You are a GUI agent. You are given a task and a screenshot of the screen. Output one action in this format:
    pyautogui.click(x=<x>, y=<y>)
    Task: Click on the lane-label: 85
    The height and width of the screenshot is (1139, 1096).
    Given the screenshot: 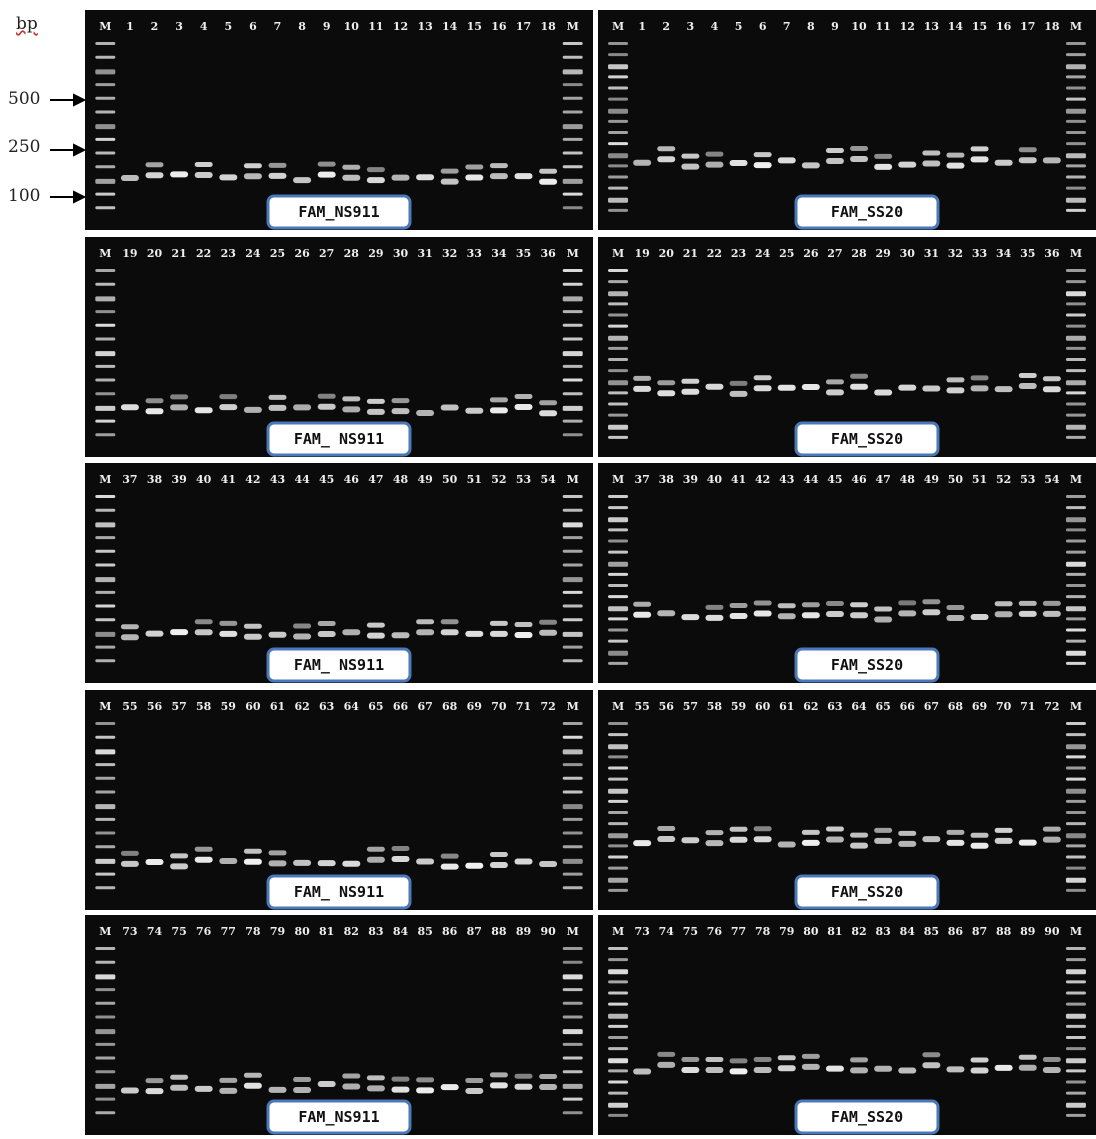 What is the action you would take?
    pyautogui.click(x=424, y=931)
    